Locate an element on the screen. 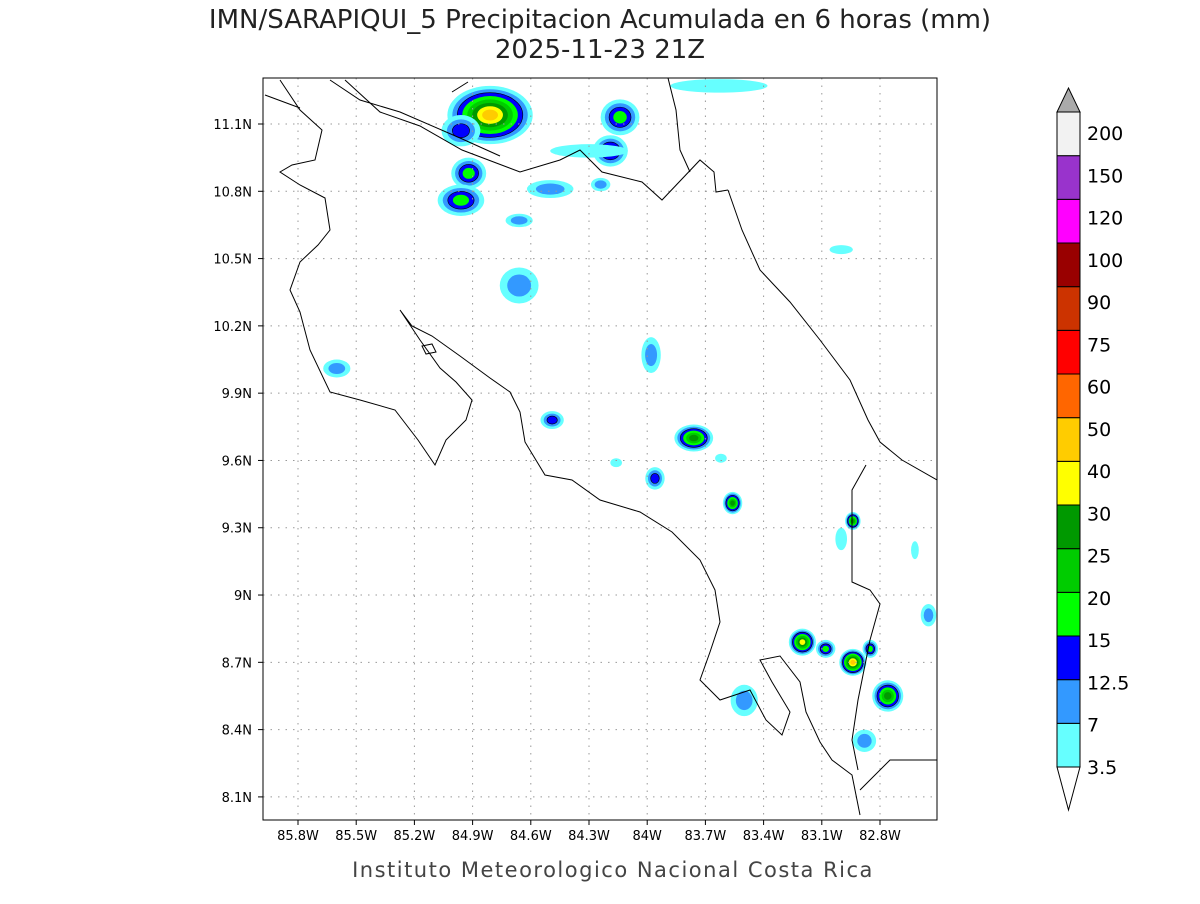 This screenshot has width=1200, height=904. panama-coast is located at coordinates (898, 775).